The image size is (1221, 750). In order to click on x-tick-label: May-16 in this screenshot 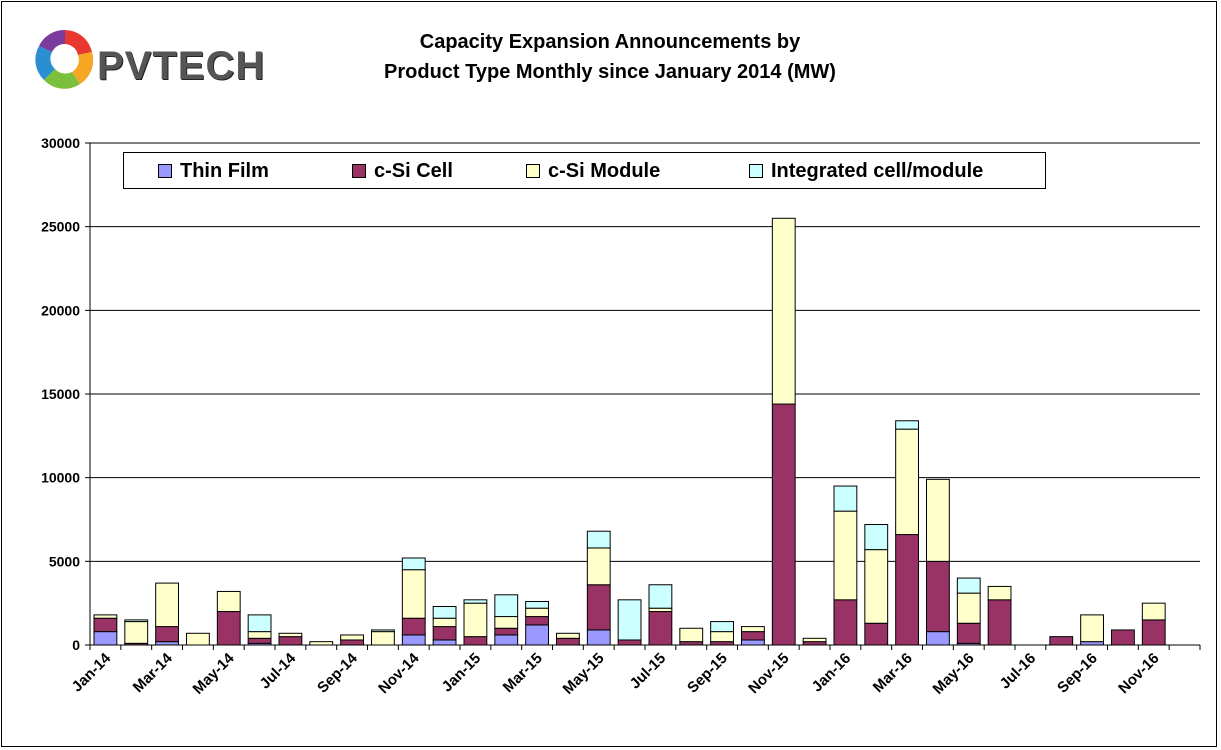, I will do `click(954, 674)`.